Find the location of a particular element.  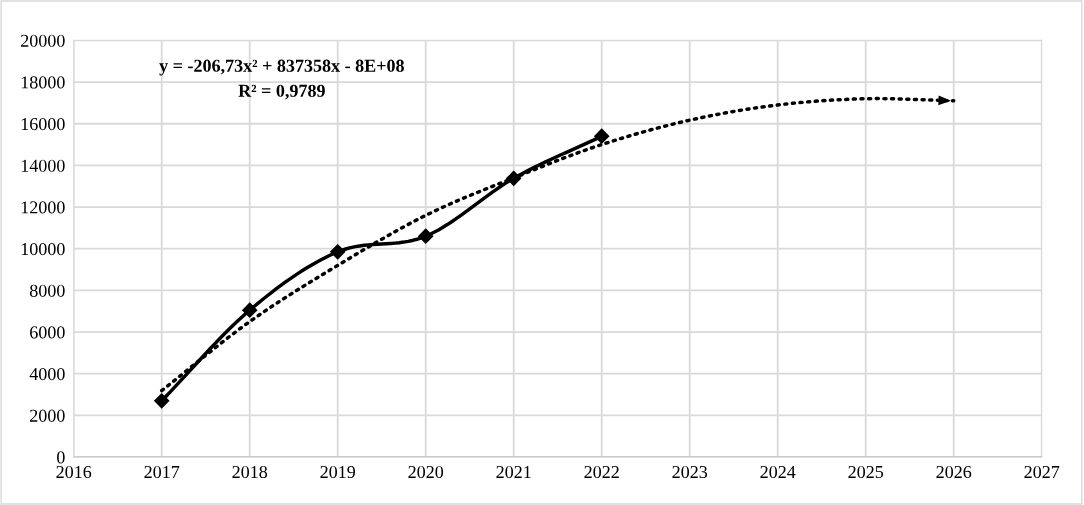

y-tick-label: 2000 is located at coordinates (47, 415).